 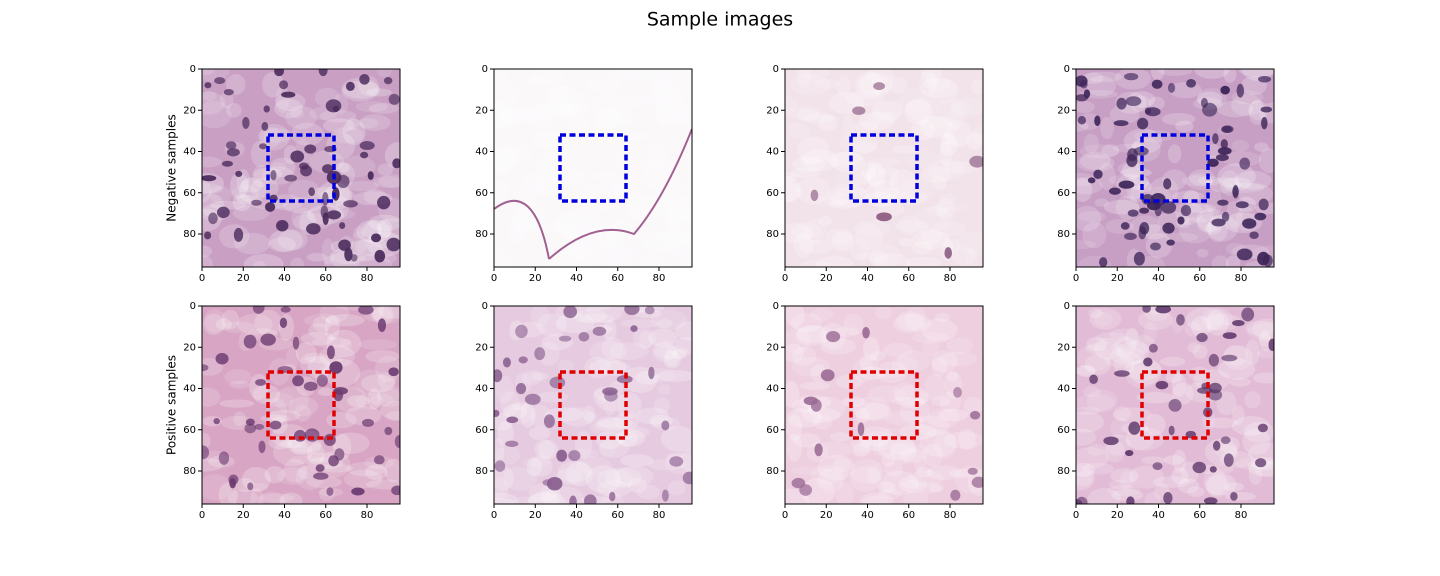 I want to click on x-tick-label: 0, so click(x=1076, y=278).